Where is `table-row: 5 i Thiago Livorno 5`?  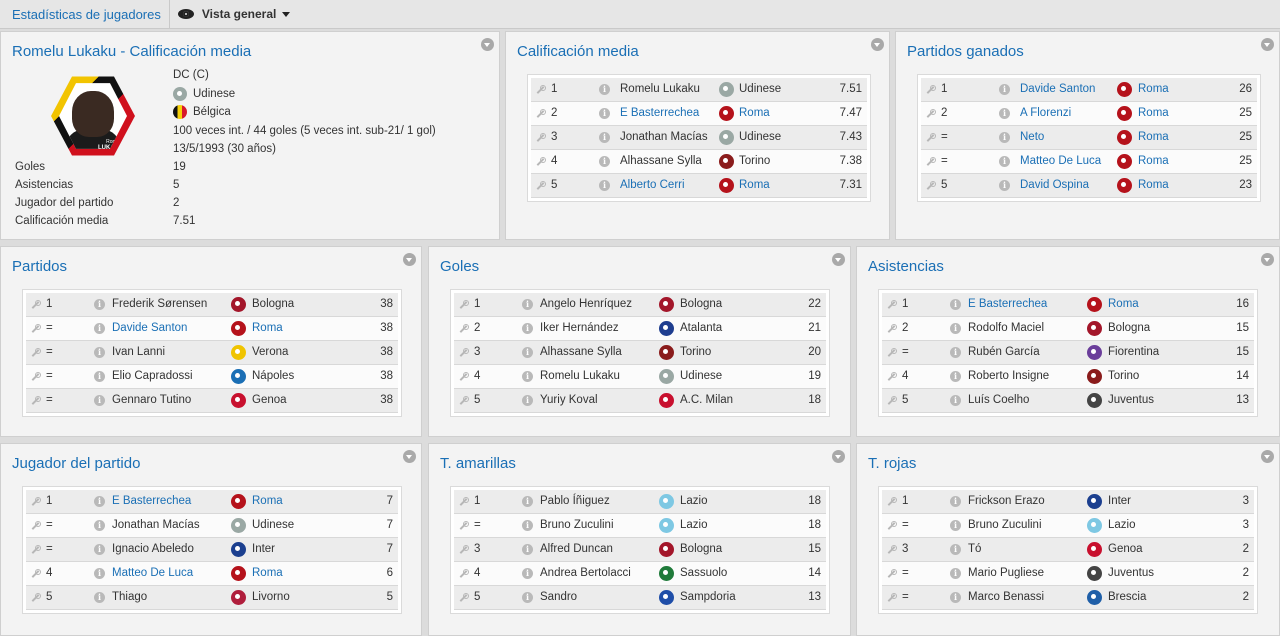
table-row: 5 i Thiago Livorno 5 is located at coordinates (212, 598).